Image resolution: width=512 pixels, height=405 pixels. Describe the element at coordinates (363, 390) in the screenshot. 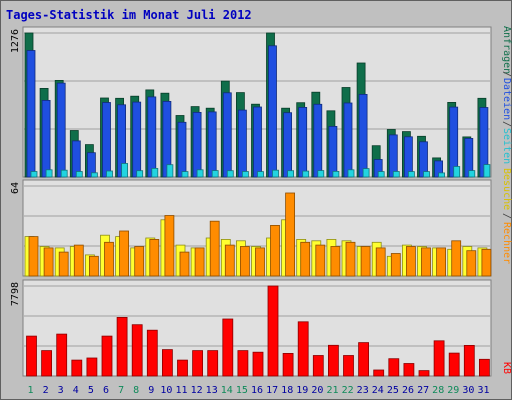

I see `x-label-day-23: 23` at that location.